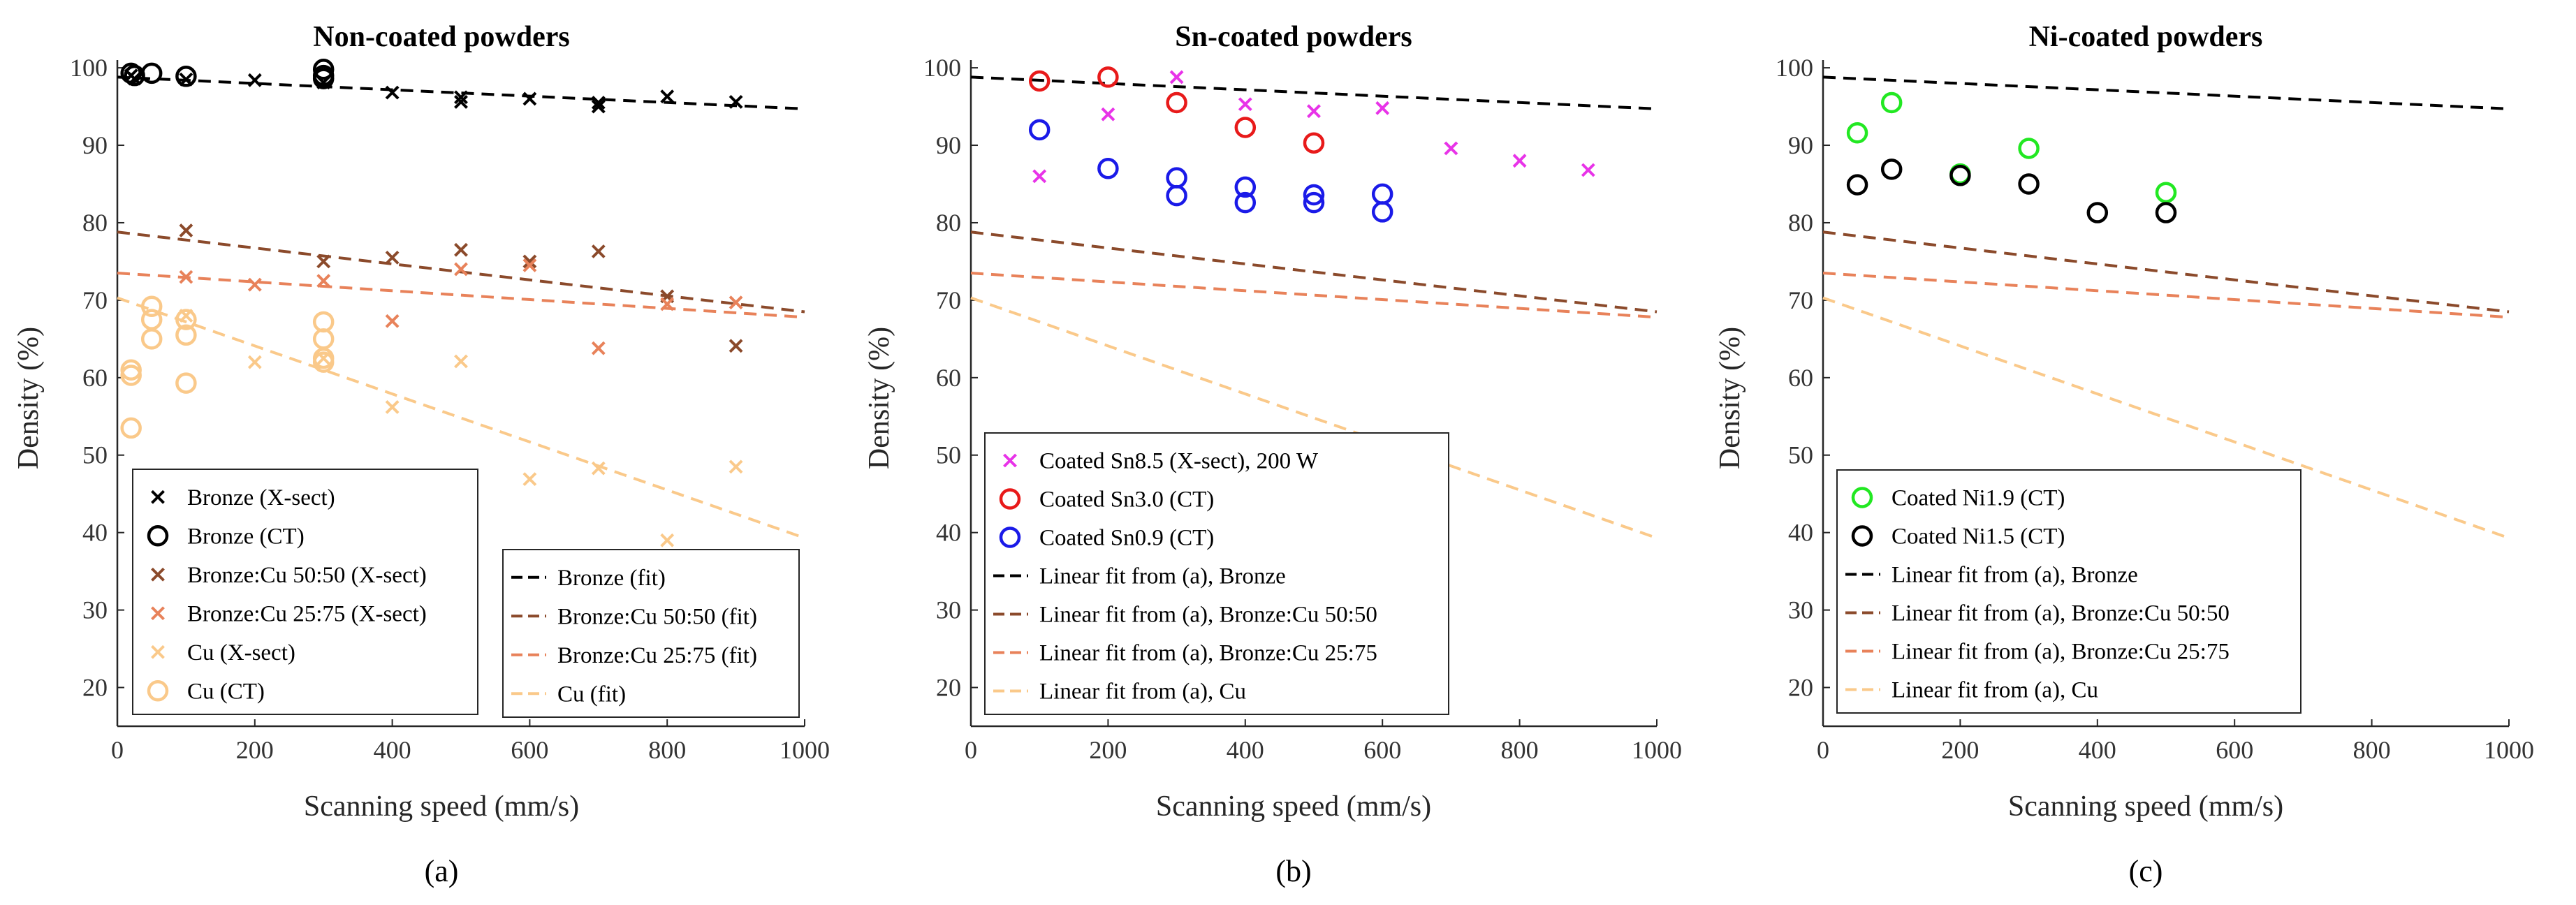 The height and width of the screenshot is (905, 2576). Describe the element at coordinates (2060, 614) in the screenshot. I see `legend-label-linear-fit-from-a-bronze-cu-50-50: Linear fit from (a), Bronze:Cu 50:50` at that location.